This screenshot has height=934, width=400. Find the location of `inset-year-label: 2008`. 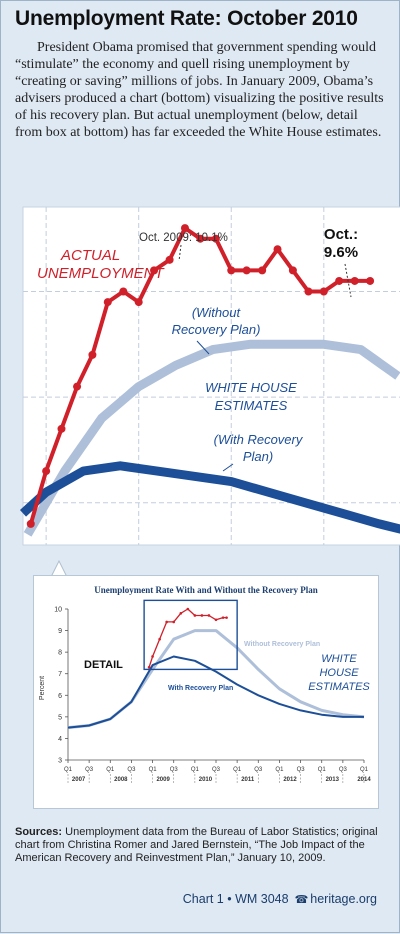

inset-year-label: 2008 is located at coordinates (121, 780).